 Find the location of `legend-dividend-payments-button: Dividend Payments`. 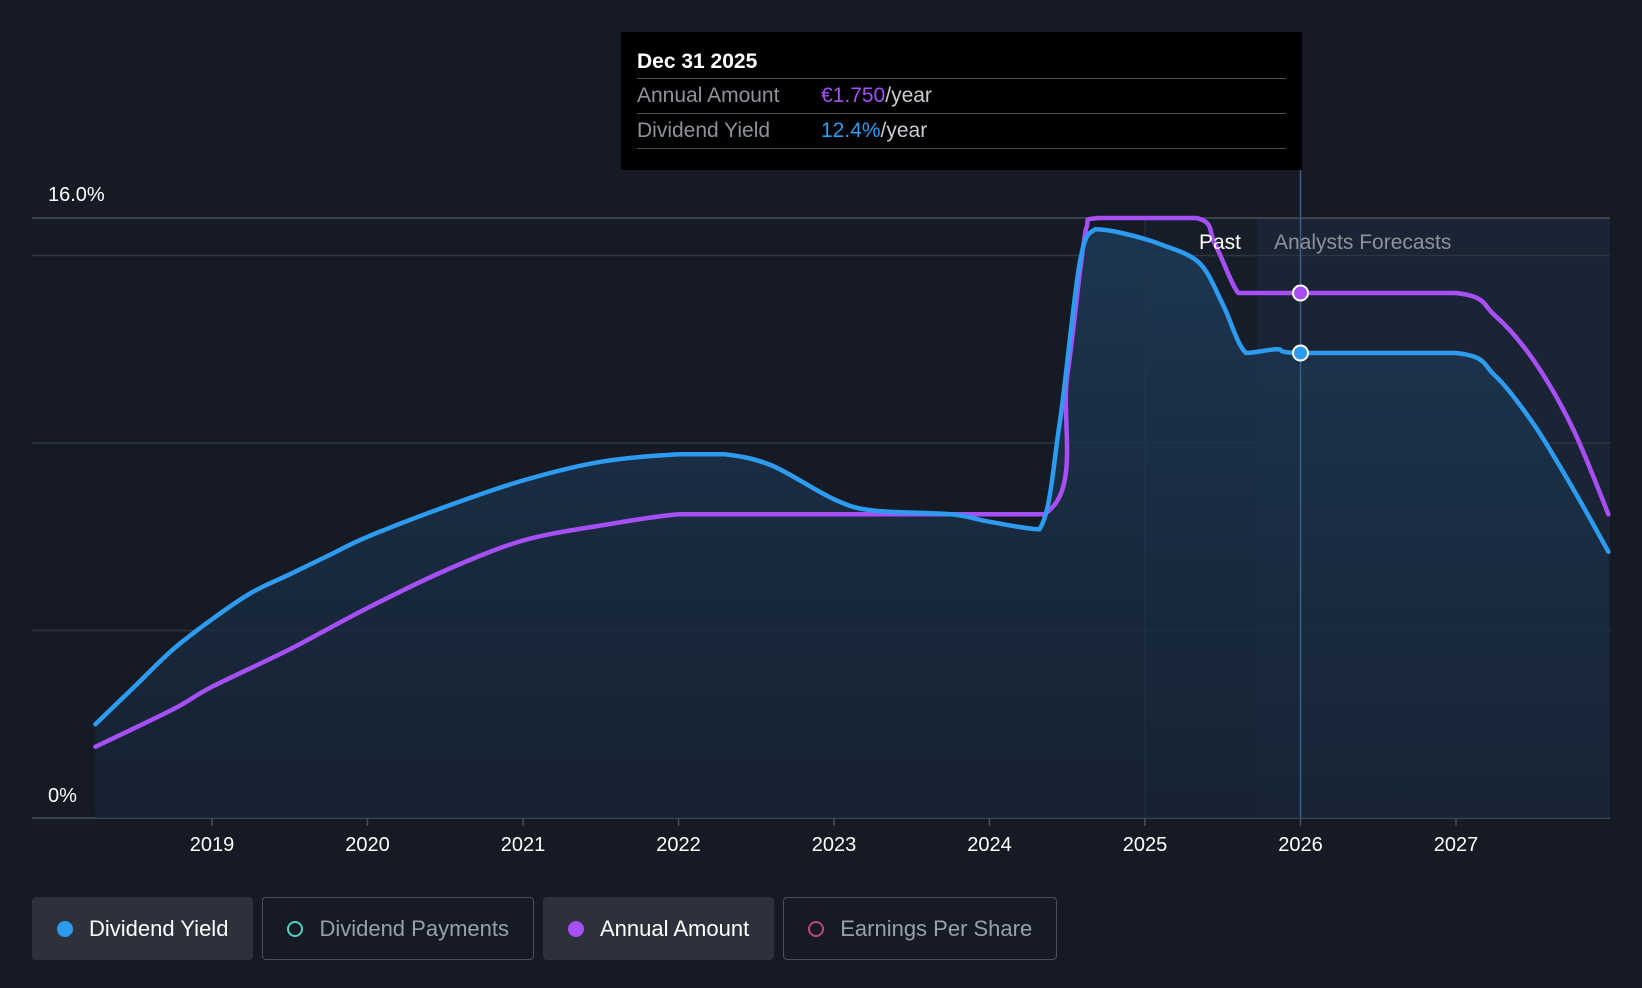

legend-dividend-payments-button: Dividend Payments is located at coordinates (398, 928).